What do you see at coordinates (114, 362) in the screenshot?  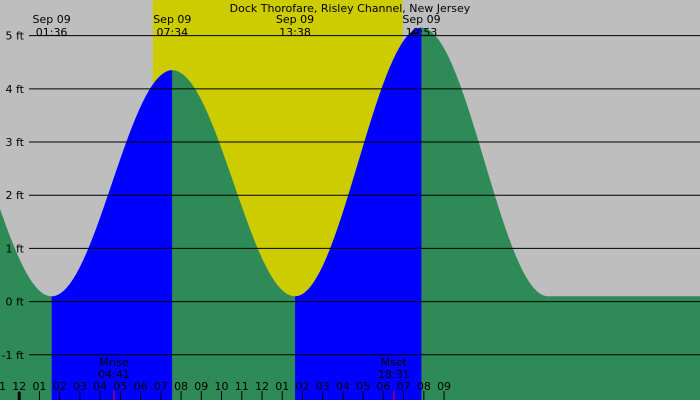 I see `moon-event-label: Mrise` at bounding box center [114, 362].